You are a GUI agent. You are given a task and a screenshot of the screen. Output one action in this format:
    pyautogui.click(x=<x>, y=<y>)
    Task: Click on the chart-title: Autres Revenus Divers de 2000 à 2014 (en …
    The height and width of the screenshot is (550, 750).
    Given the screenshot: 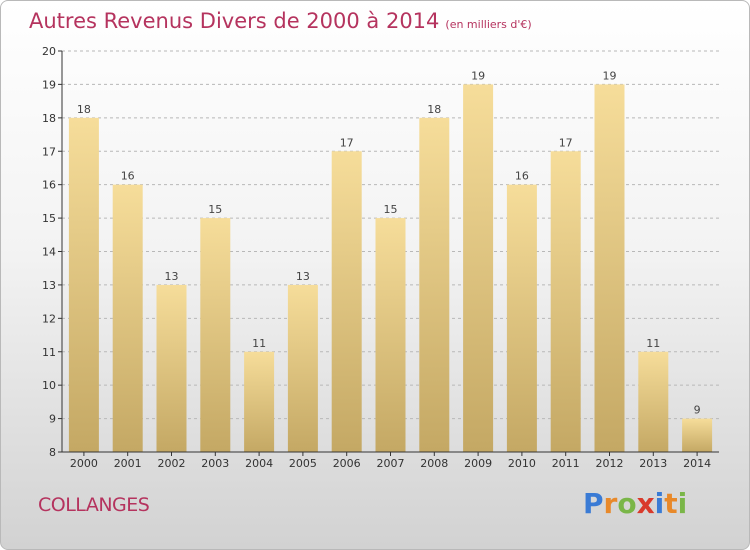 What is the action you would take?
    pyautogui.click(x=280, y=21)
    